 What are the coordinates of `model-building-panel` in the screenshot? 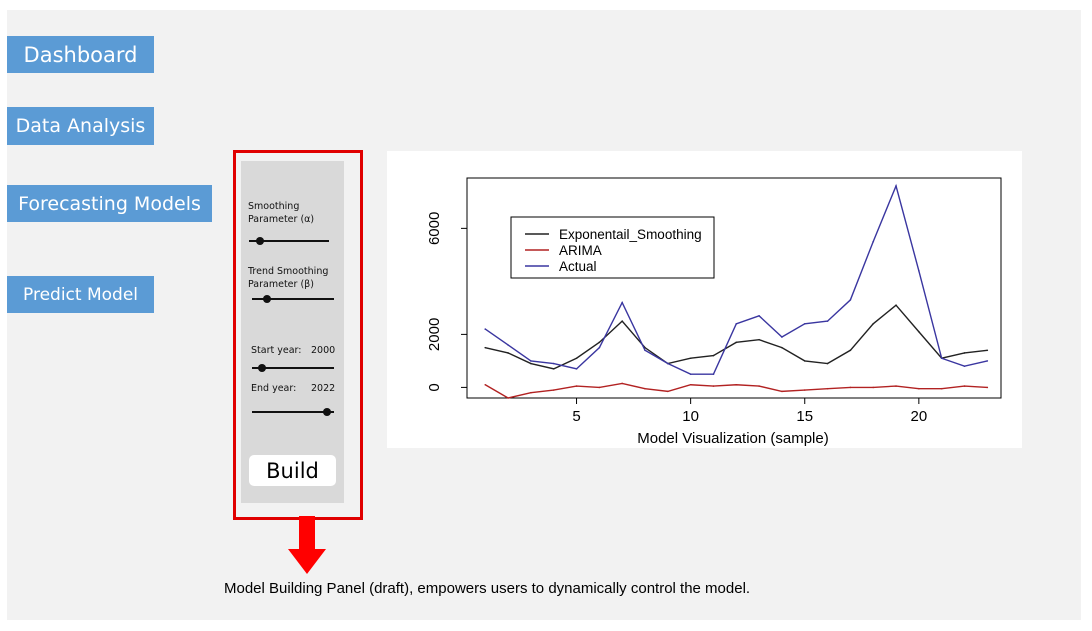 It's located at (292, 332).